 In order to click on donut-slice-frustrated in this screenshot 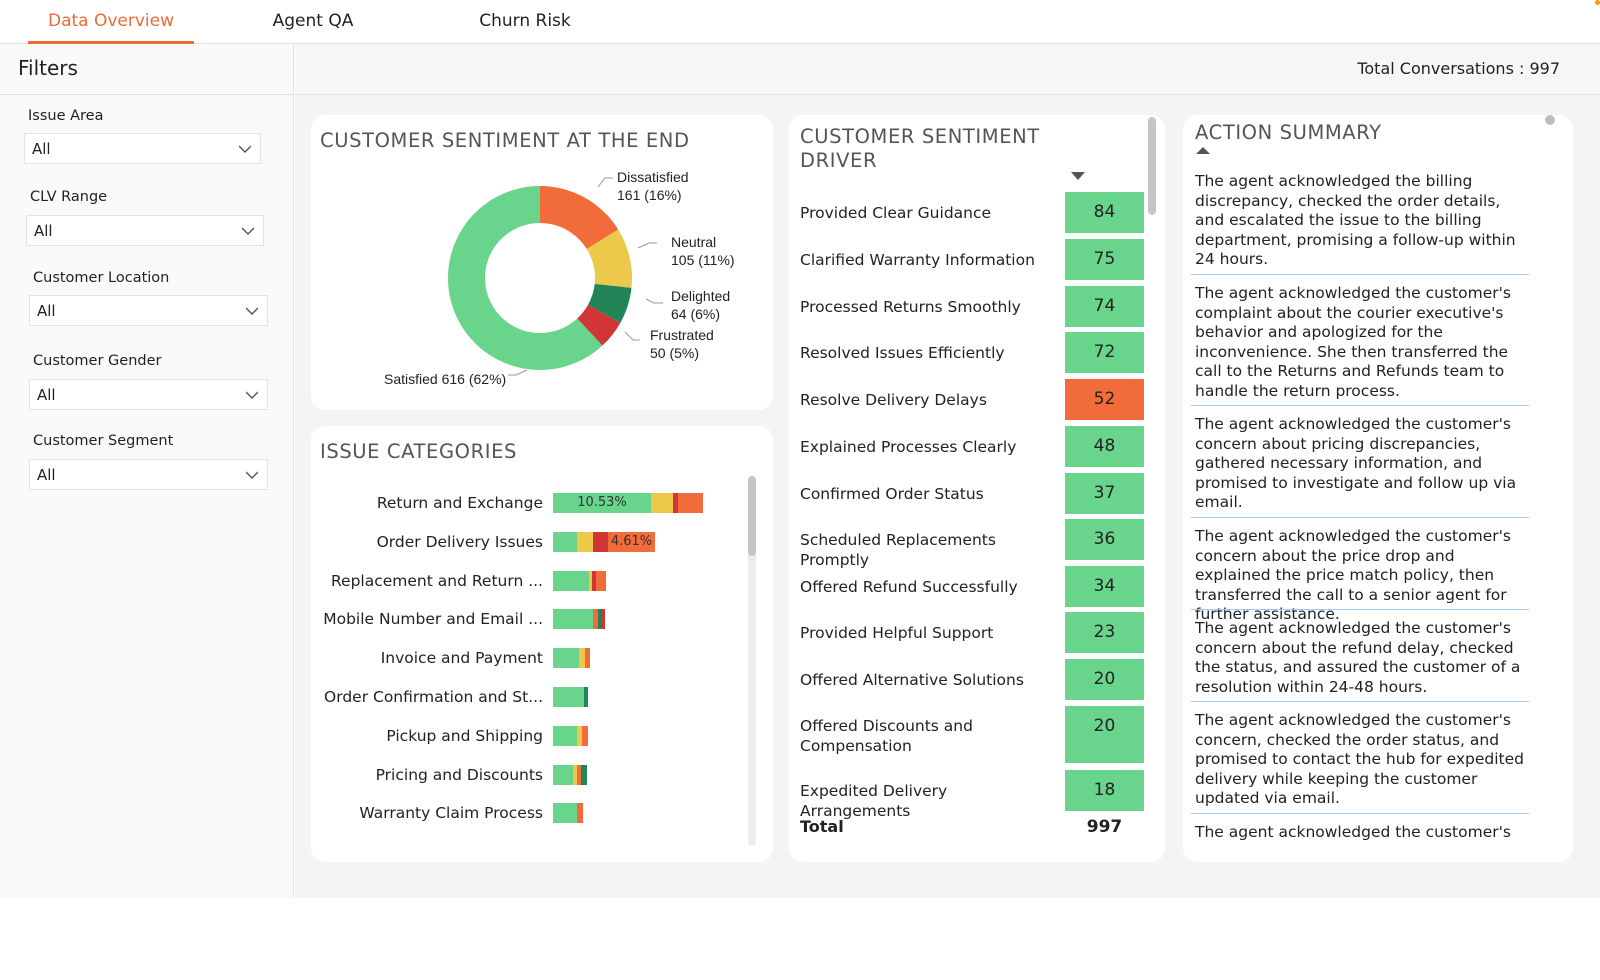, I will do `click(599, 325)`.